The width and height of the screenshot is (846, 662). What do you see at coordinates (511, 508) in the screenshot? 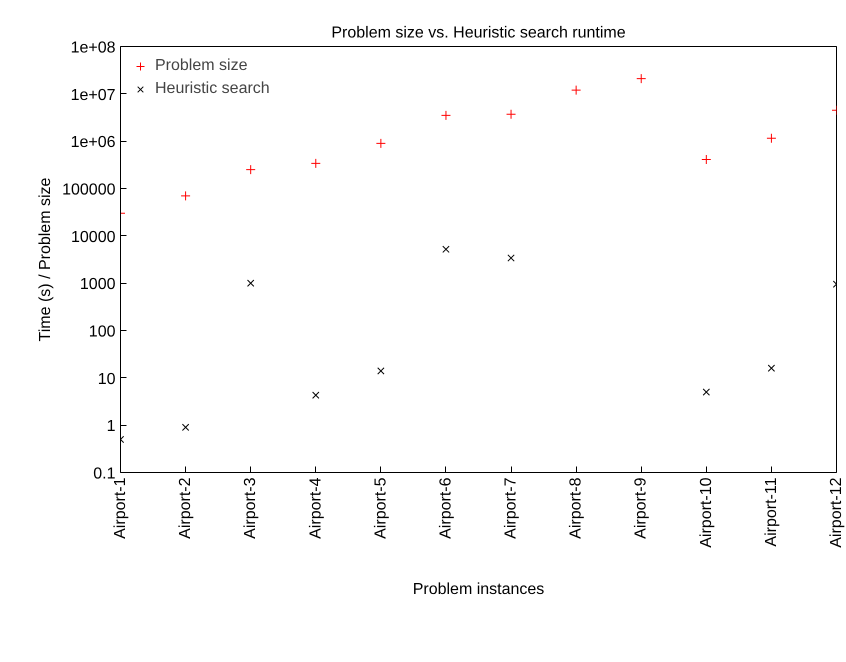
I see `x-tick-label: Airport-7` at bounding box center [511, 508].